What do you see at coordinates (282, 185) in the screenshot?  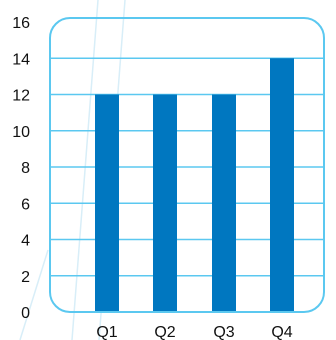 I see `bar-q4` at bounding box center [282, 185].